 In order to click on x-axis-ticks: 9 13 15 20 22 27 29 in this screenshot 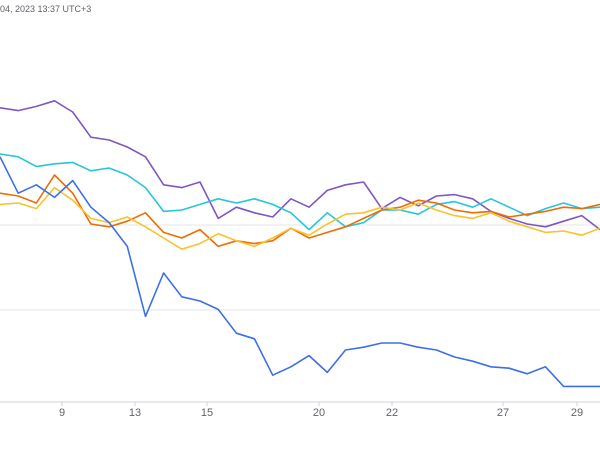, I will do `click(321, 410)`.